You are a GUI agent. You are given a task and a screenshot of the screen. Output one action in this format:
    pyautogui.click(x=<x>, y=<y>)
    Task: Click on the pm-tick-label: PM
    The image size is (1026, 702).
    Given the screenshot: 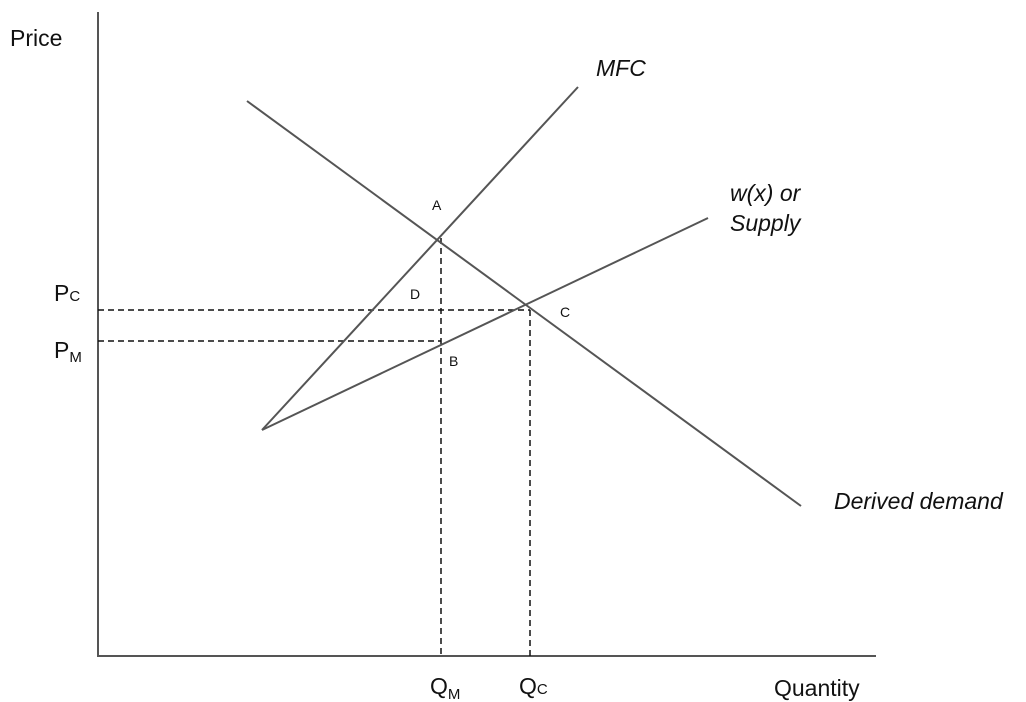 What is the action you would take?
    pyautogui.click(x=68, y=351)
    